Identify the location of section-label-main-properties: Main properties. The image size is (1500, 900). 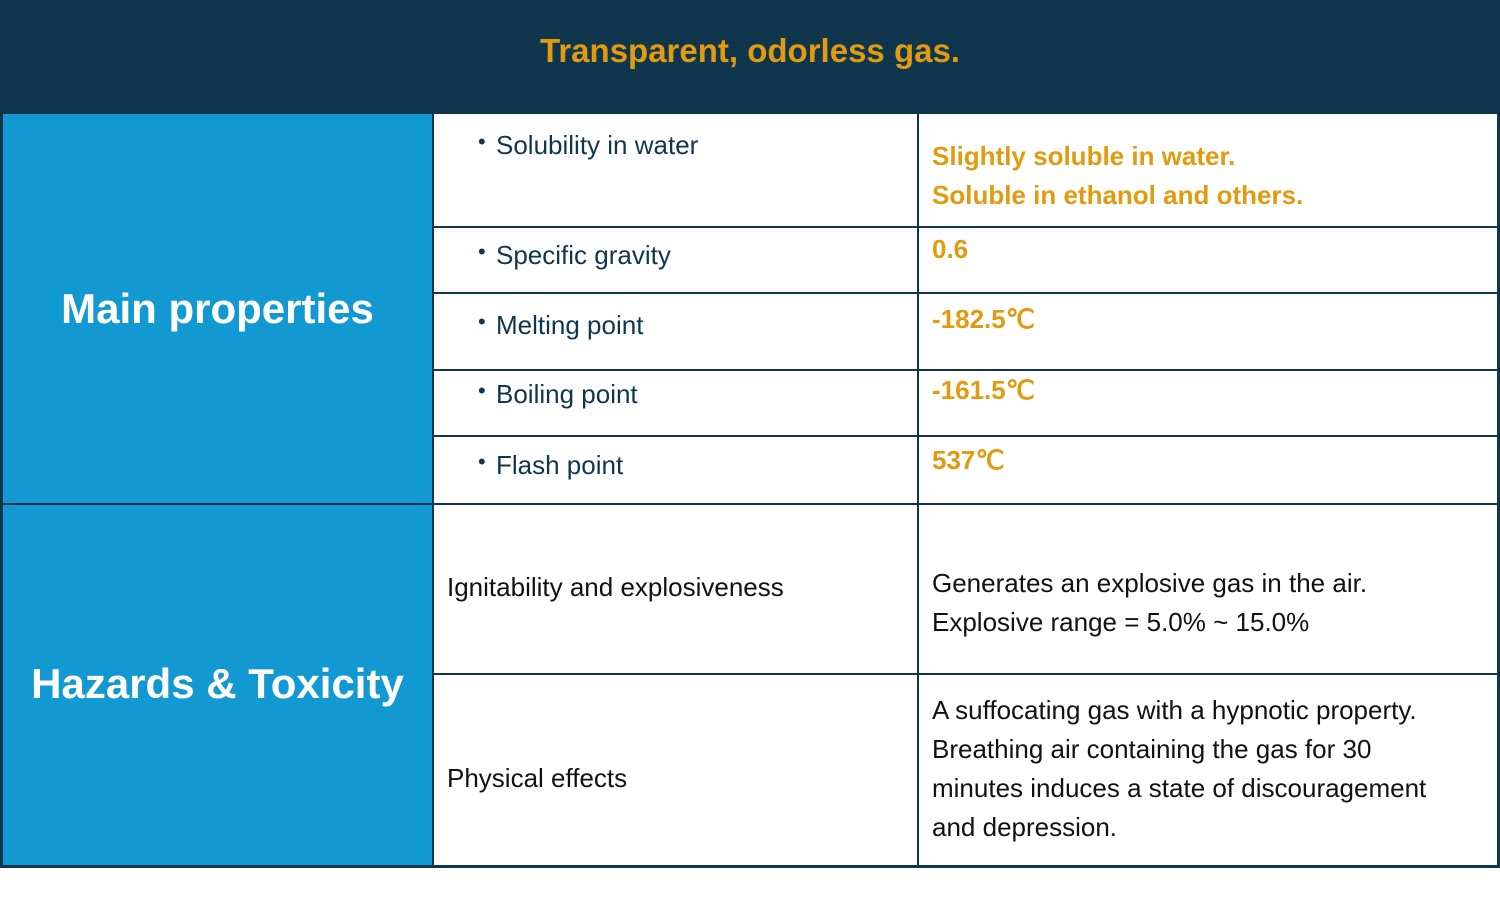
(216, 307).